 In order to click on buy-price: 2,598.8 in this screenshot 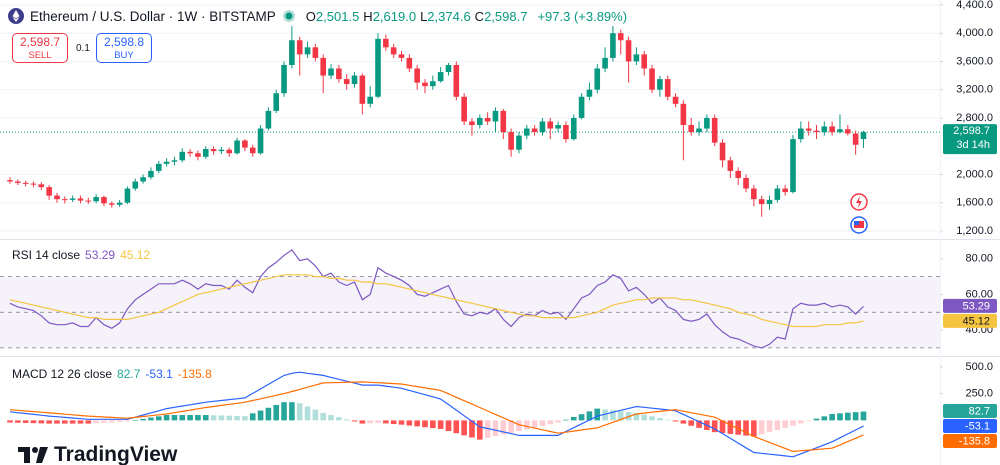, I will do `click(124, 42)`.